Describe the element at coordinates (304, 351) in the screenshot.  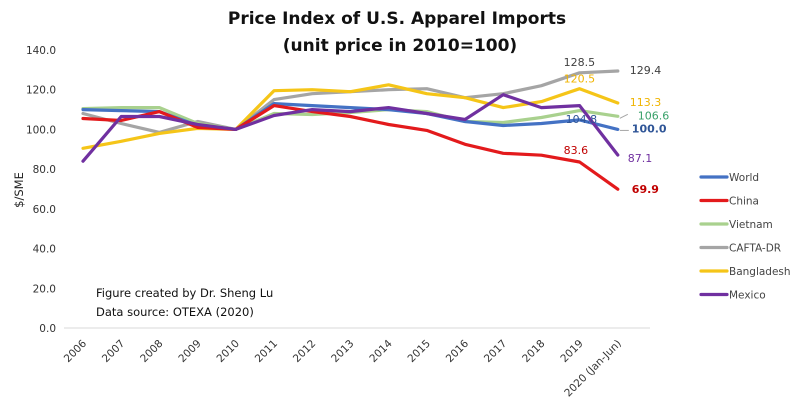
I see `x-tick-label: 2012` at that location.